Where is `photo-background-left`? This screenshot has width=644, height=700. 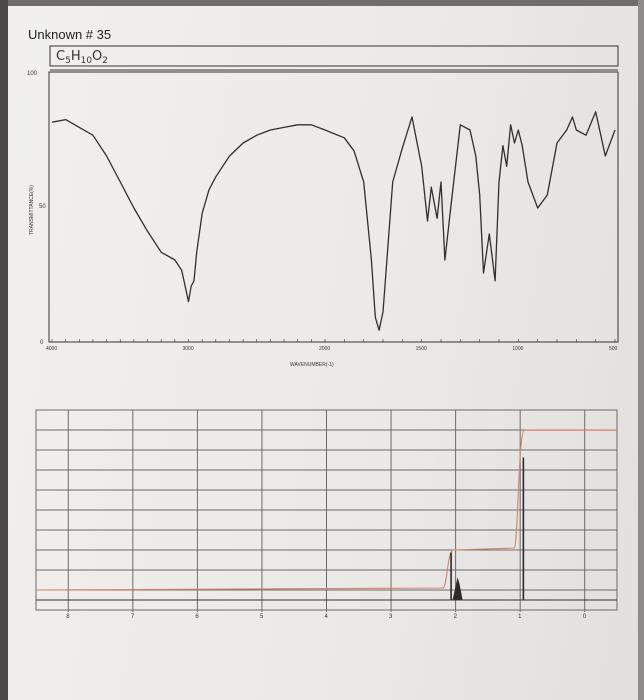 photo-background-left is located at coordinates (4, 350).